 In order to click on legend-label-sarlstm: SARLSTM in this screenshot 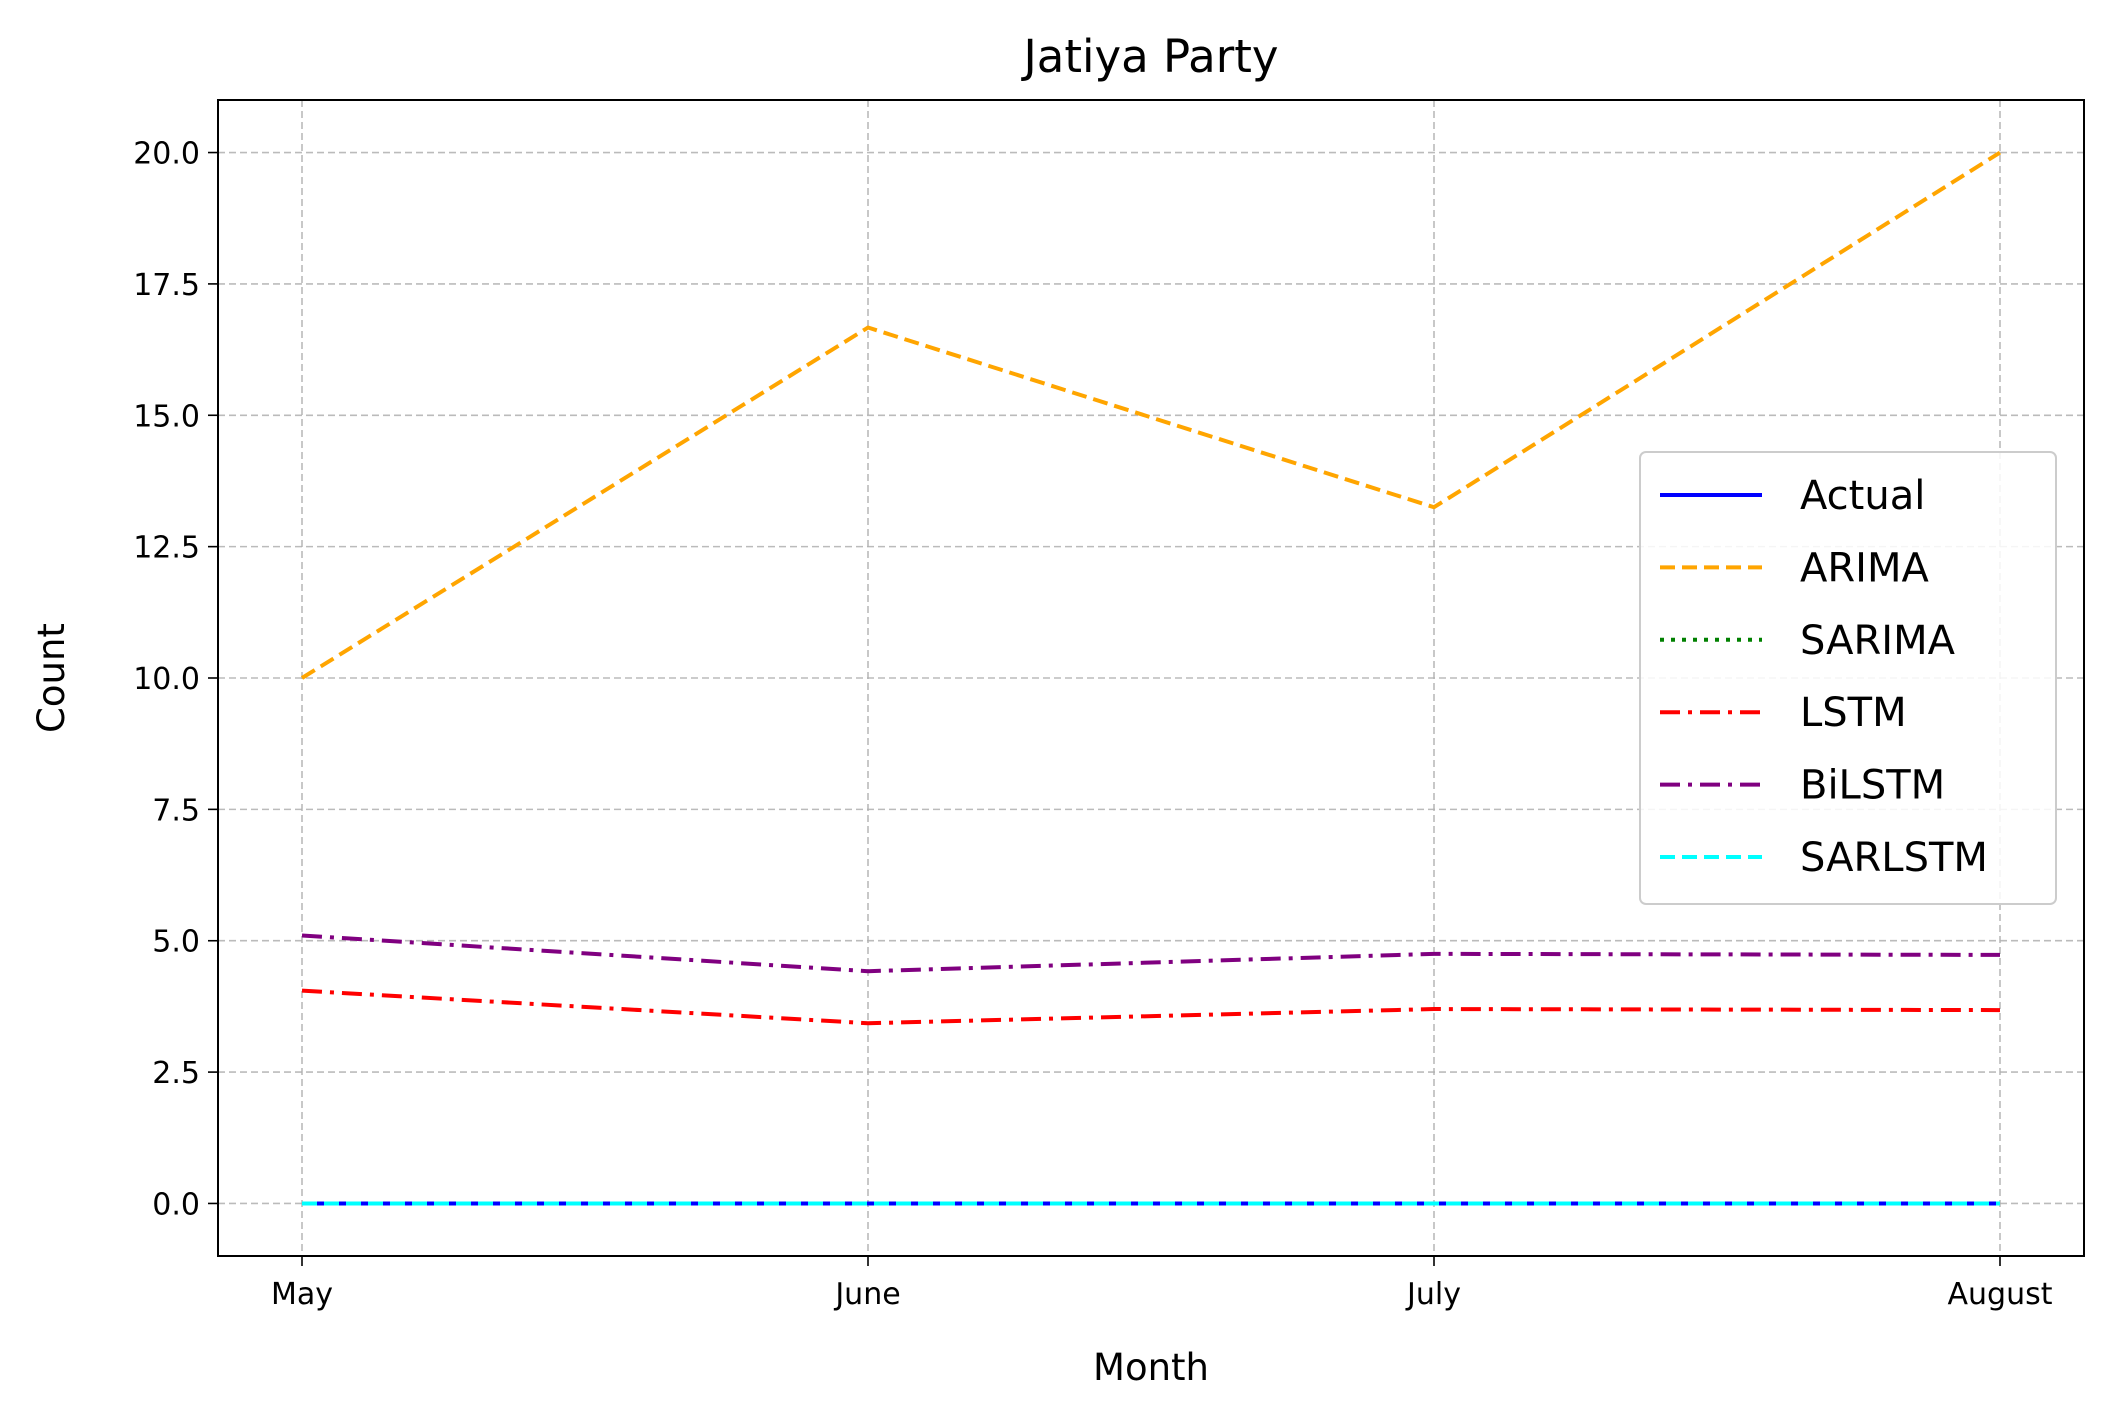, I will do `click(1894, 858)`.